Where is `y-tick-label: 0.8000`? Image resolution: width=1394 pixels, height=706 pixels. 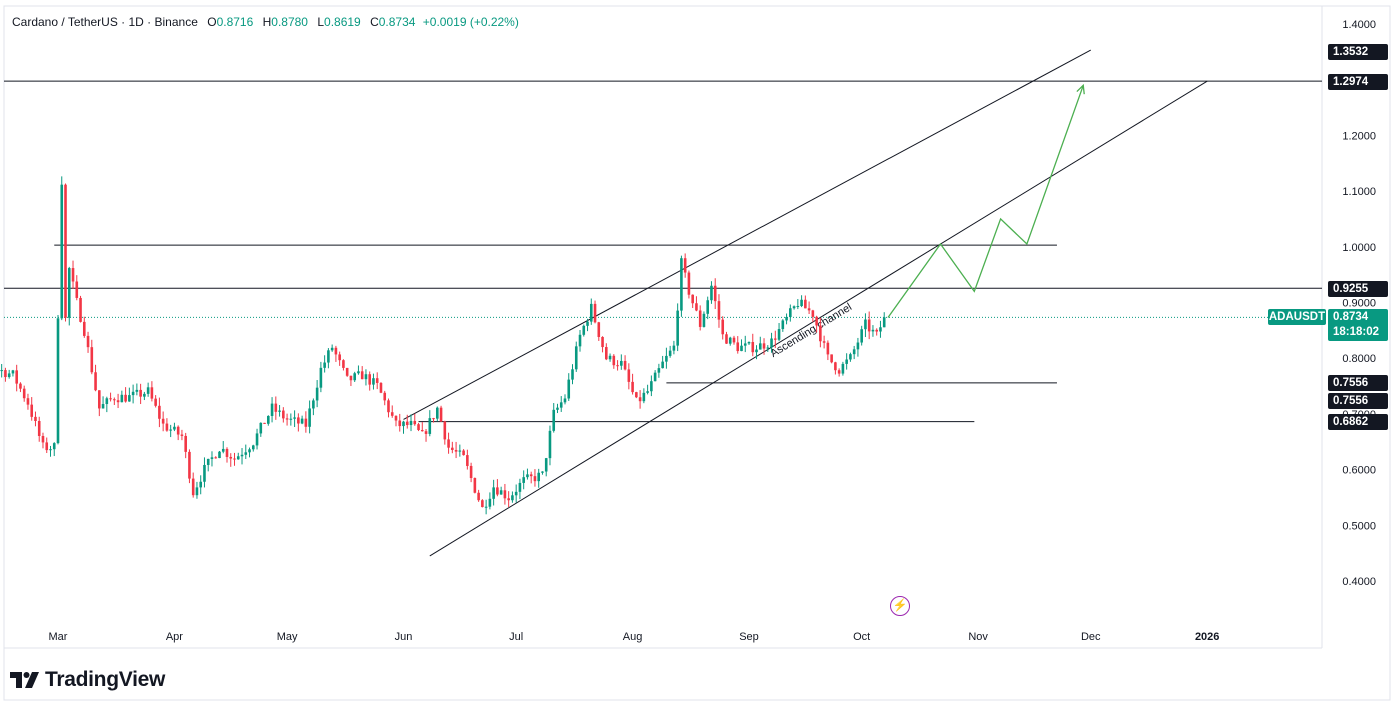 y-tick-label: 0.8000 is located at coordinates (1359, 359).